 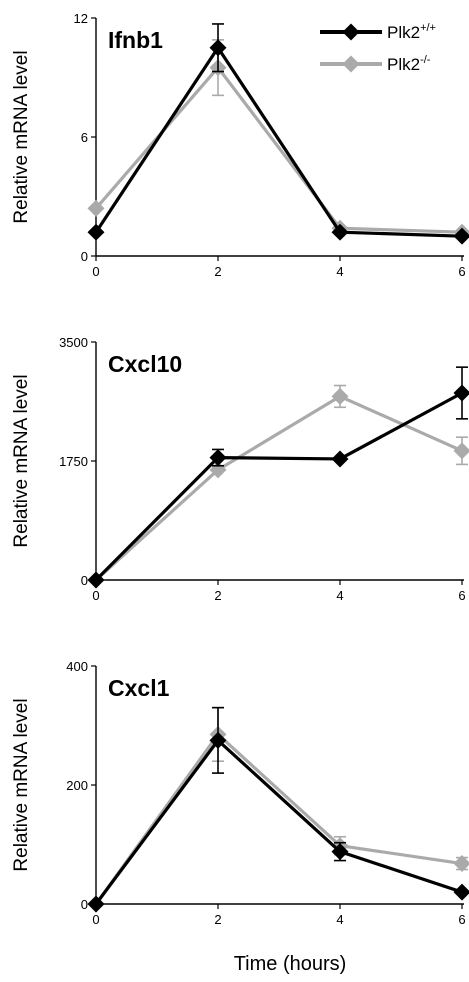 I want to click on legend: Plk2+/+ Plk2-/-, so click(x=378, y=48).